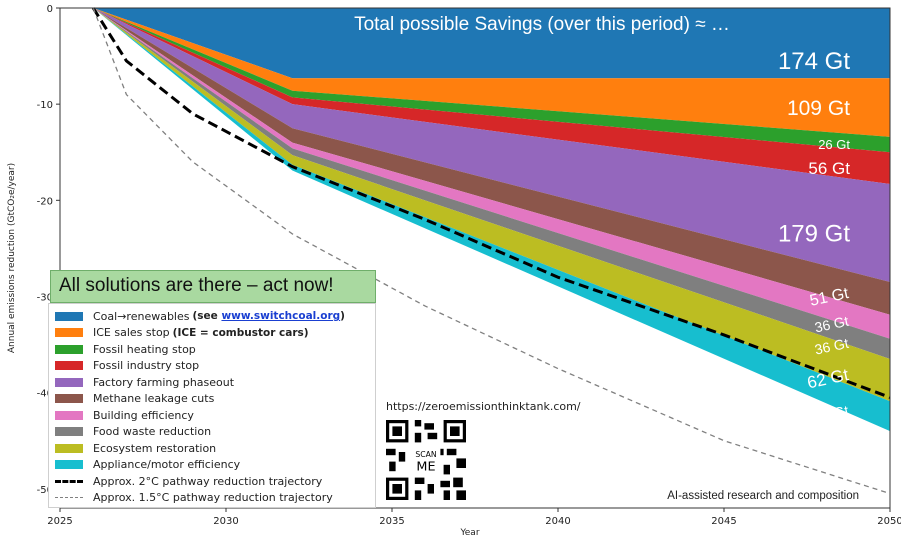 This screenshot has width=901, height=540. I want to click on x-tick-label: 2030, so click(225, 521).